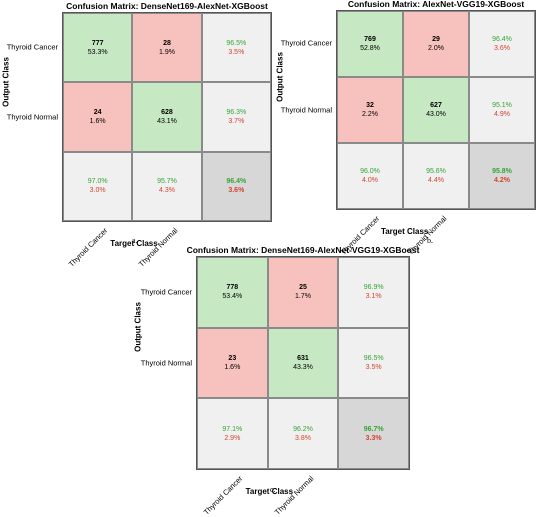 The height and width of the screenshot is (517, 550). I want to click on cell-count: 778, so click(232, 288).